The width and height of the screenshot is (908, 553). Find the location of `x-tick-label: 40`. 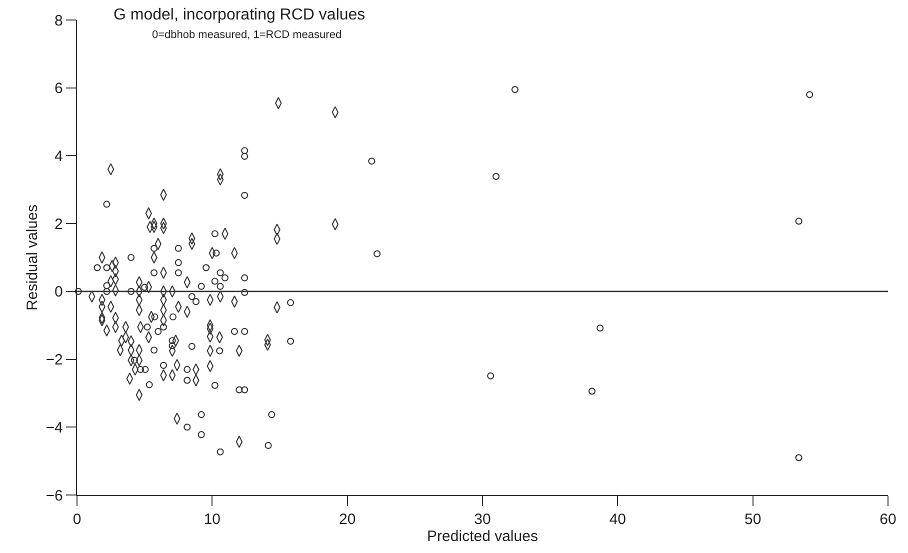

x-tick-label: 40 is located at coordinates (617, 519).